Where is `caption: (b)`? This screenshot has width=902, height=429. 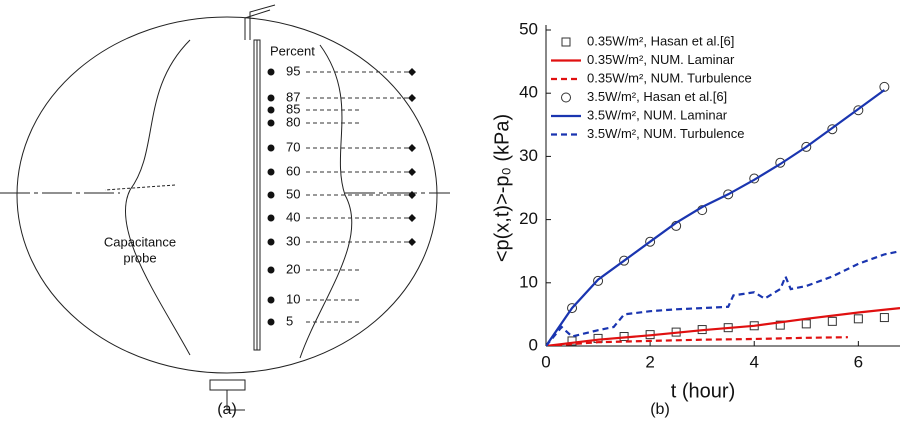
caption: (b) is located at coordinates (660, 409).